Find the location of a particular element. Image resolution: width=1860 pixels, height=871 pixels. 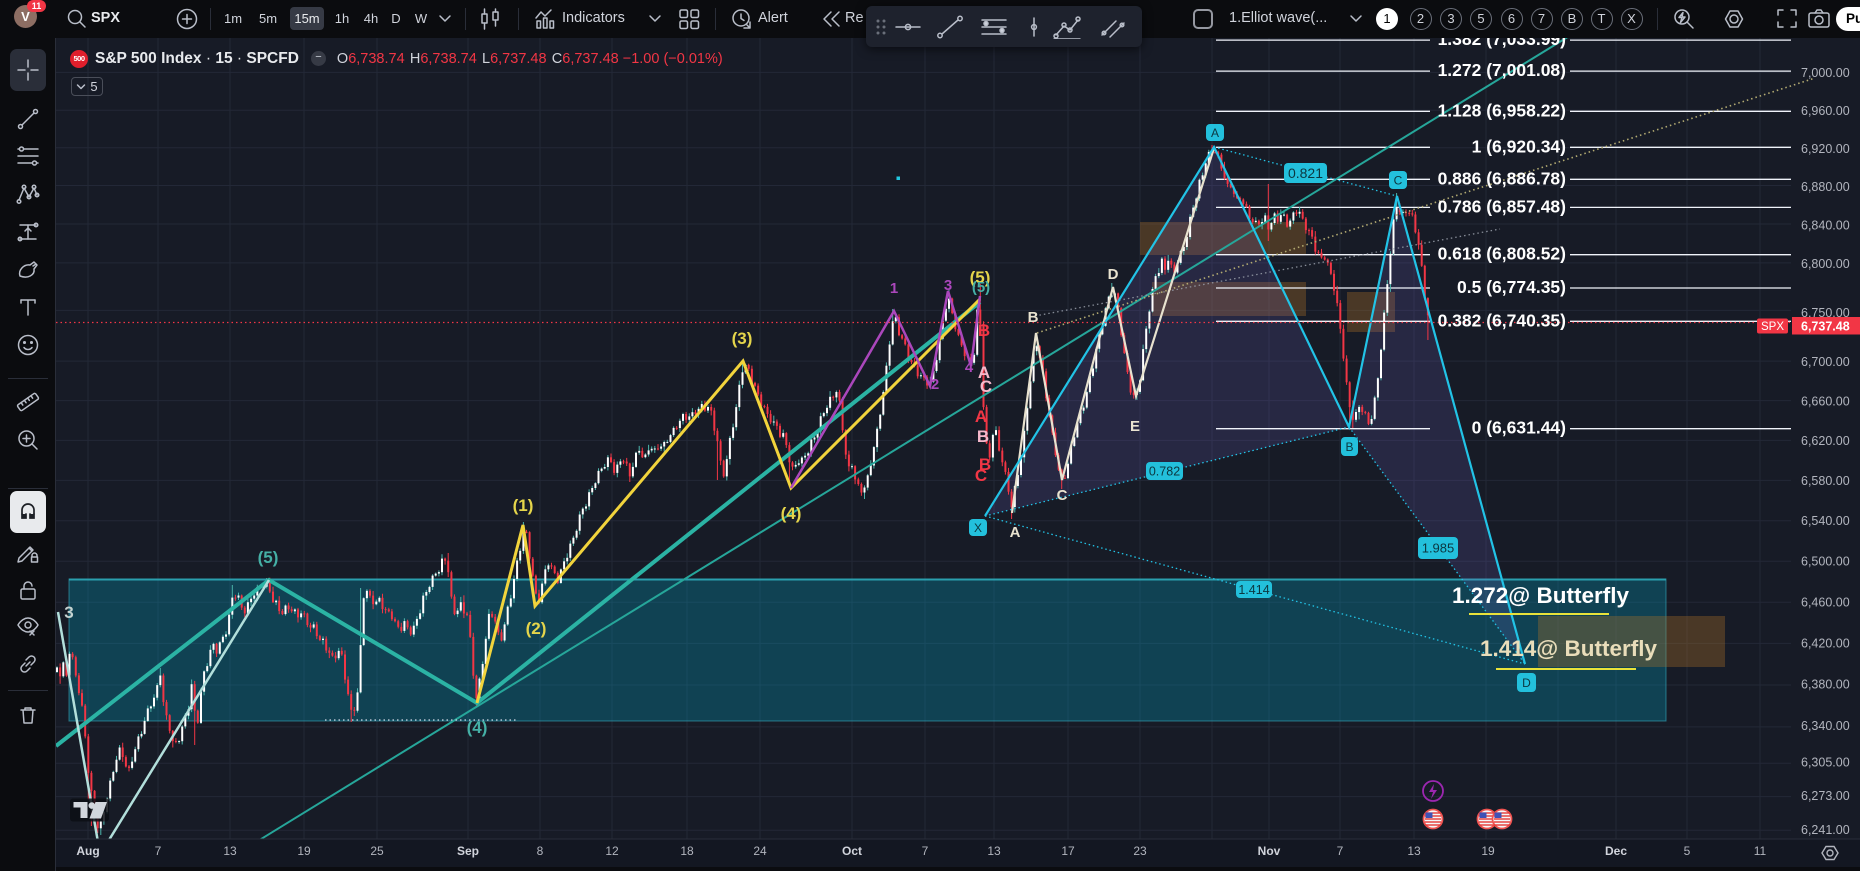

svg-text: 8 is located at coordinates (540, 851).